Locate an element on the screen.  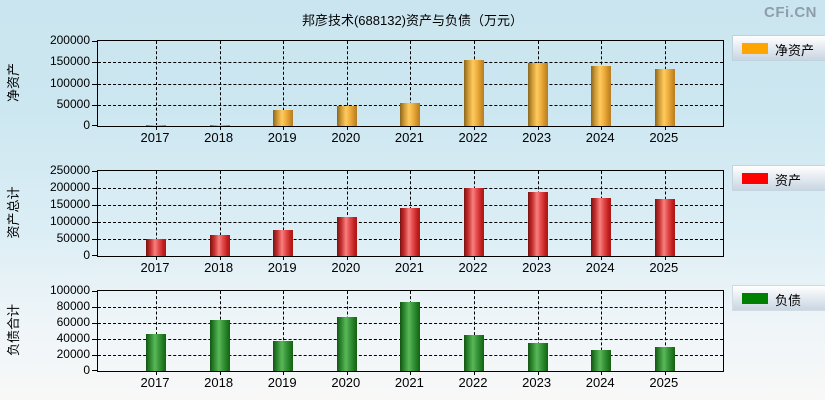
y-axis: 0 50000 100000 150000 200000 is located at coordinates (59, 82).